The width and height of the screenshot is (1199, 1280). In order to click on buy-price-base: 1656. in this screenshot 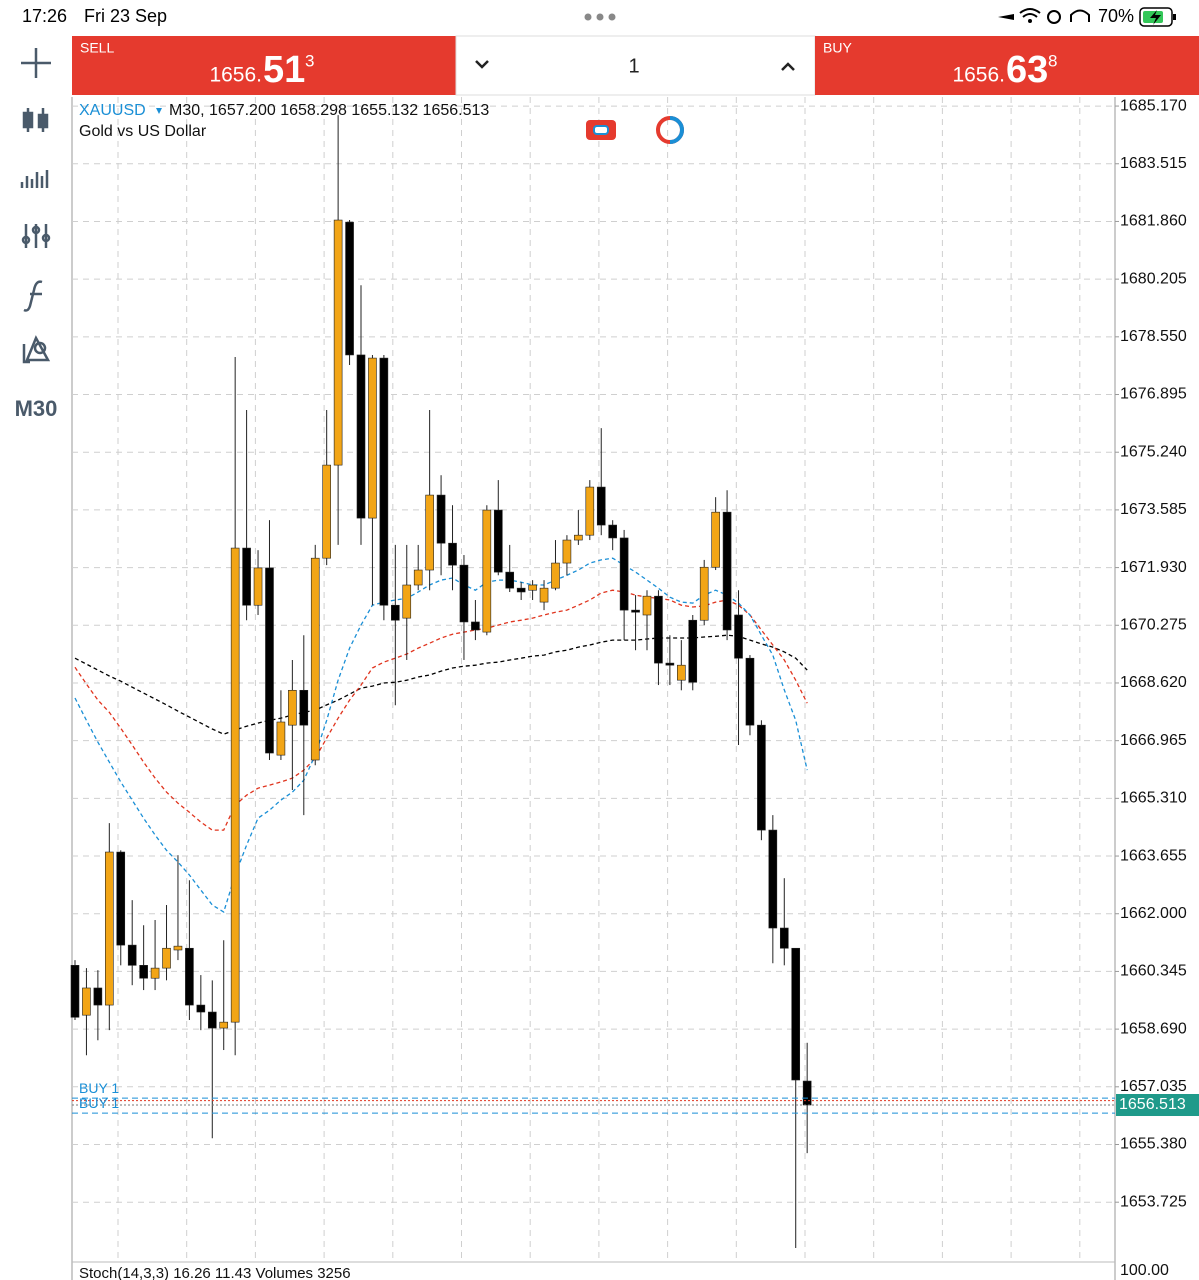, I will do `click(978, 75)`.